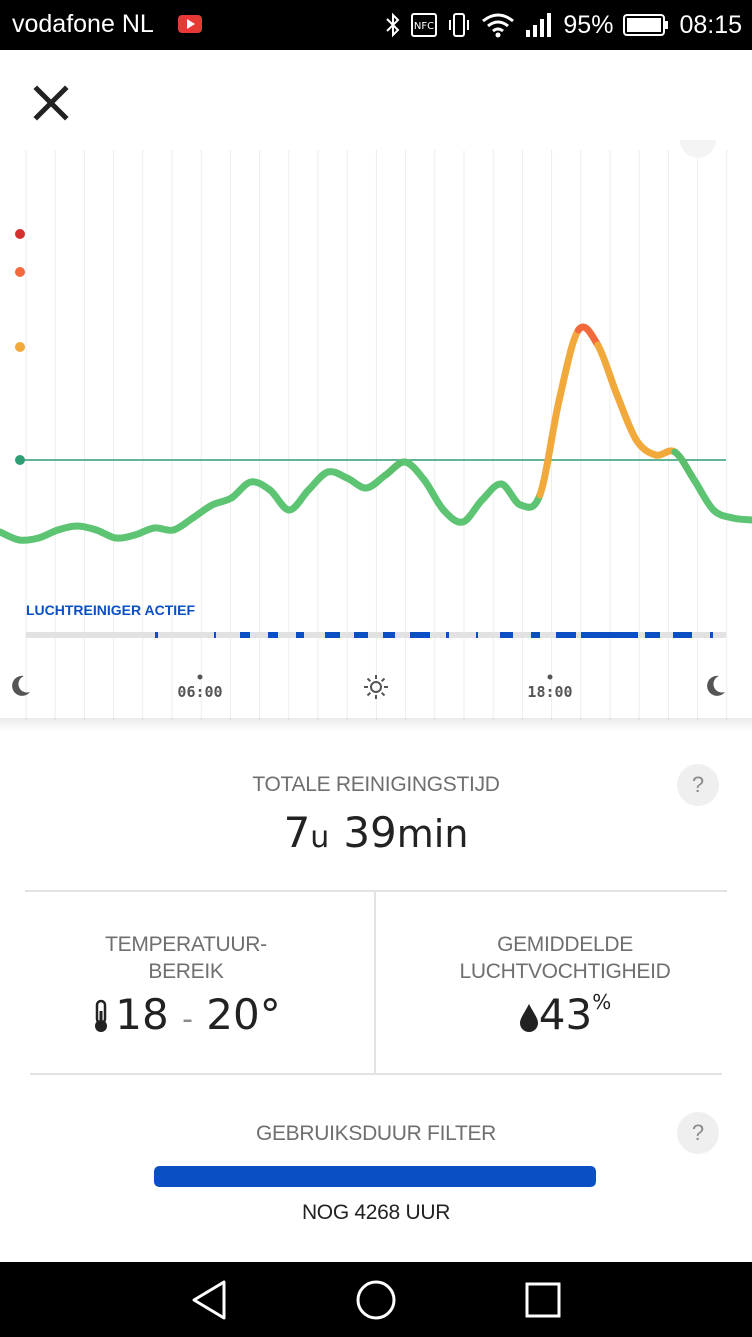 This screenshot has height=1337, width=752. I want to click on filter-help-button: ?, so click(698, 1133).